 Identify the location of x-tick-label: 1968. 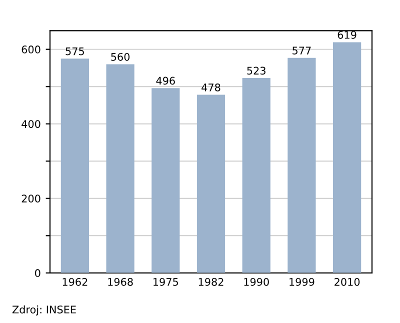
(120, 282).